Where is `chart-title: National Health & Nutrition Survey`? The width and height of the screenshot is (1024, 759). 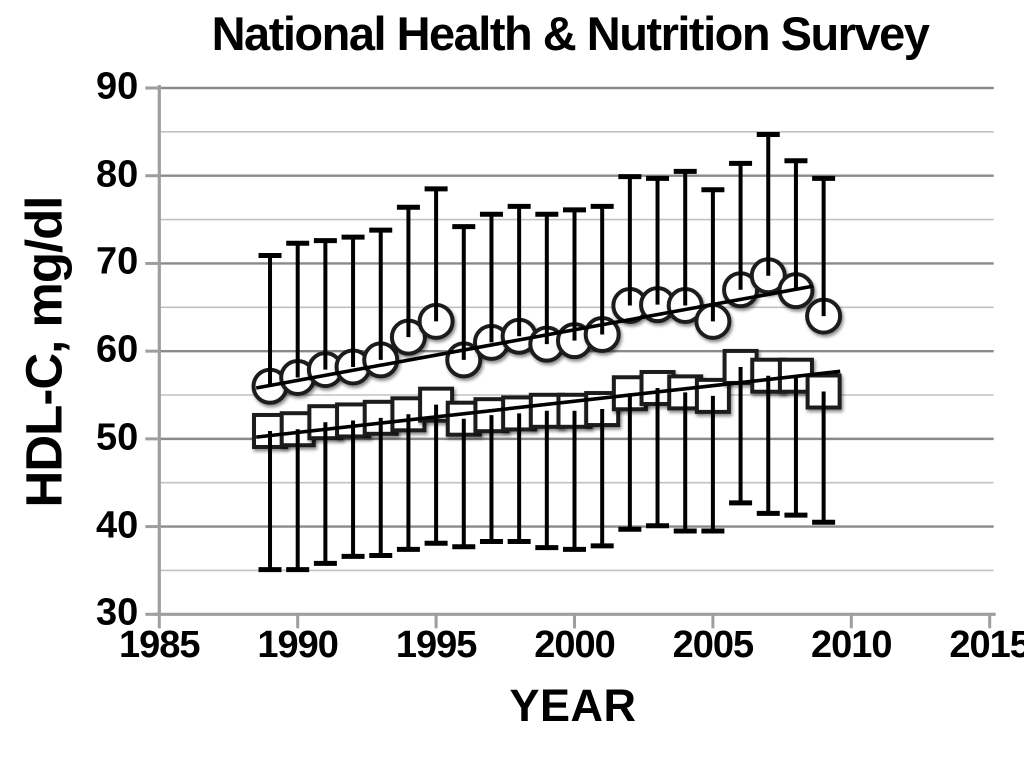 chart-title: National Health & Nutrition Survey is located at coordinates (570, 33).